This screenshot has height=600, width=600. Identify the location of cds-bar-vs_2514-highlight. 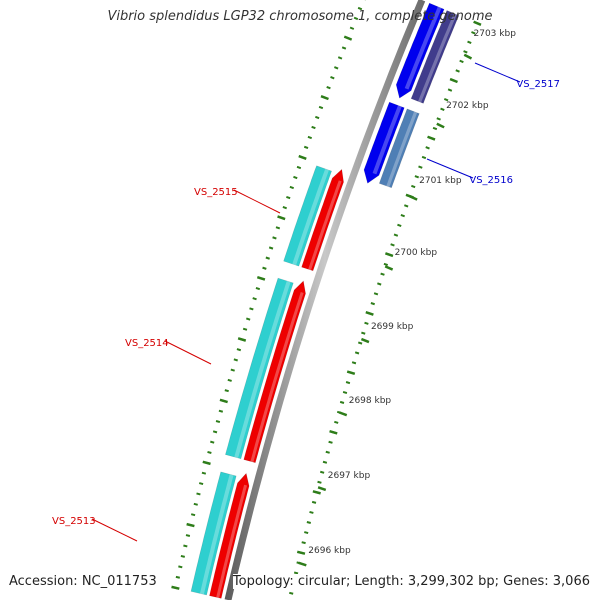
(262, 369).